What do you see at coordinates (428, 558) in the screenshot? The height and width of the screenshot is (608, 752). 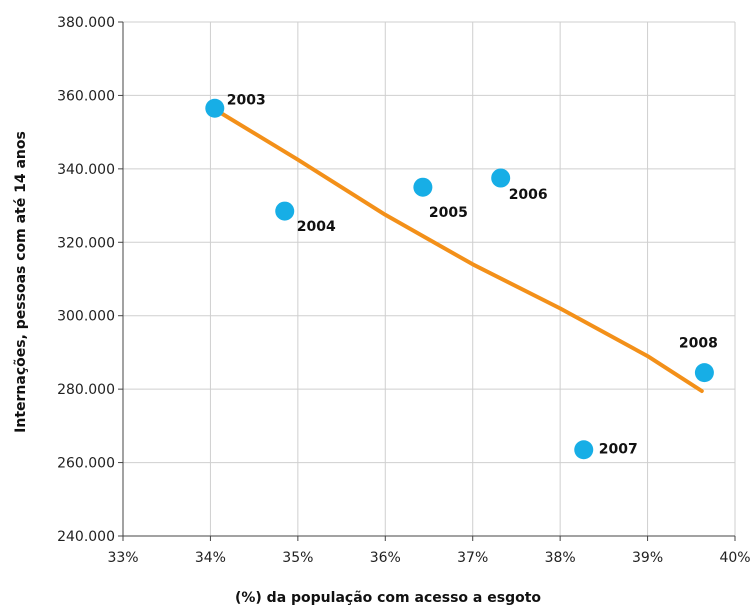 I see `x-tick-labels: 33% 34% 35% 36% 37% 38% 39% 40%` at bounding box center [428, 558].